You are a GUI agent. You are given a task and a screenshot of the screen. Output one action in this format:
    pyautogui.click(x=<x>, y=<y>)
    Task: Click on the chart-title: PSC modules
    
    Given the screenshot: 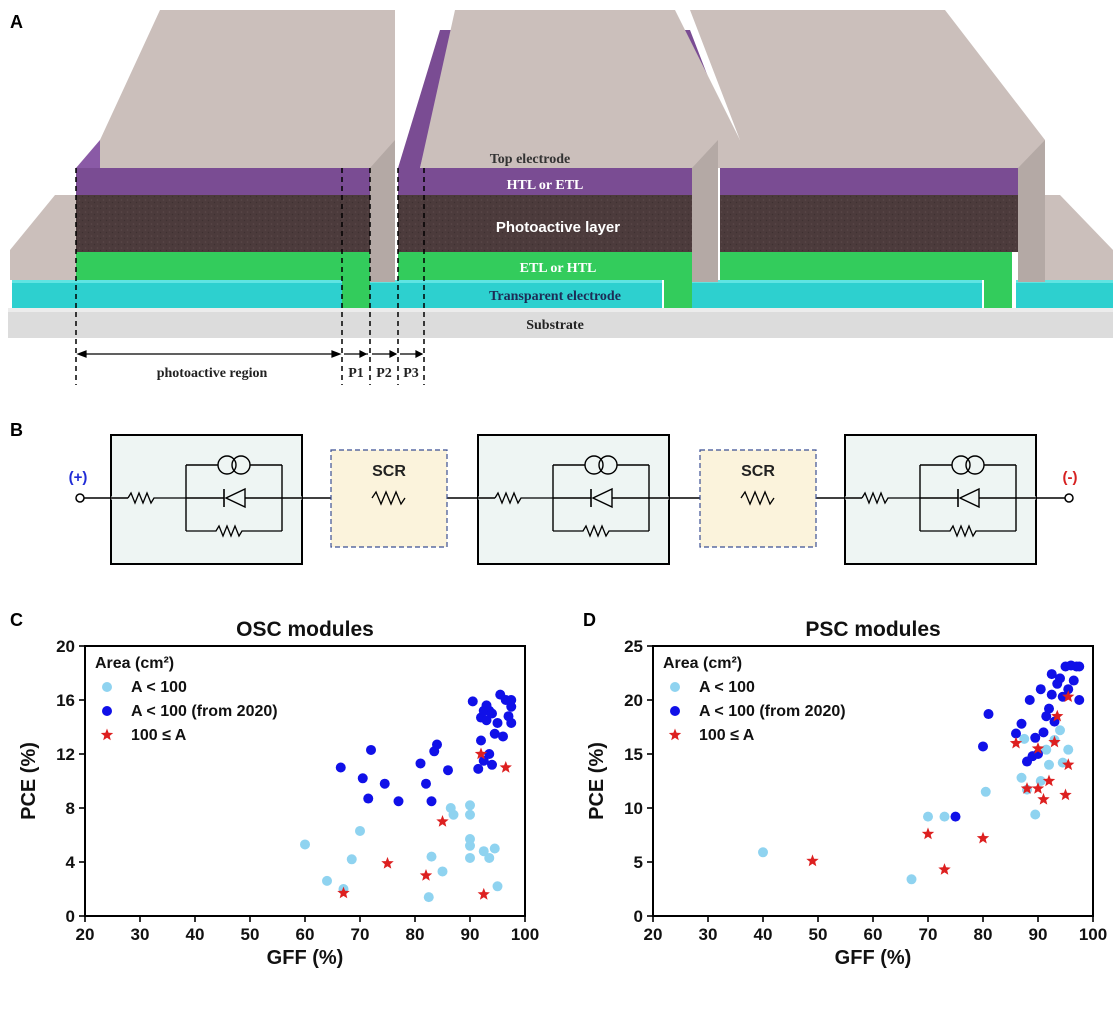 What is the action you would take?
    pyautogui.click(x=872, y=629)
    